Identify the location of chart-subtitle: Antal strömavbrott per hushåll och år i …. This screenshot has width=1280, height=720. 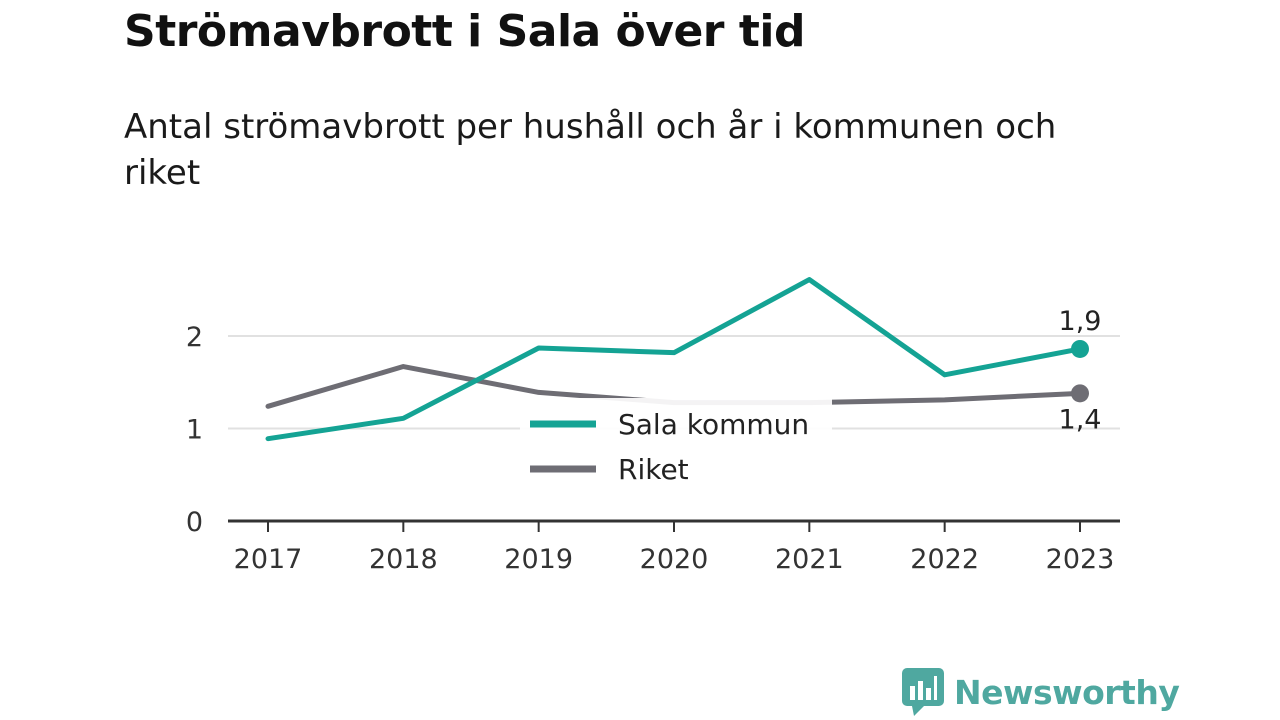
(590, 150).